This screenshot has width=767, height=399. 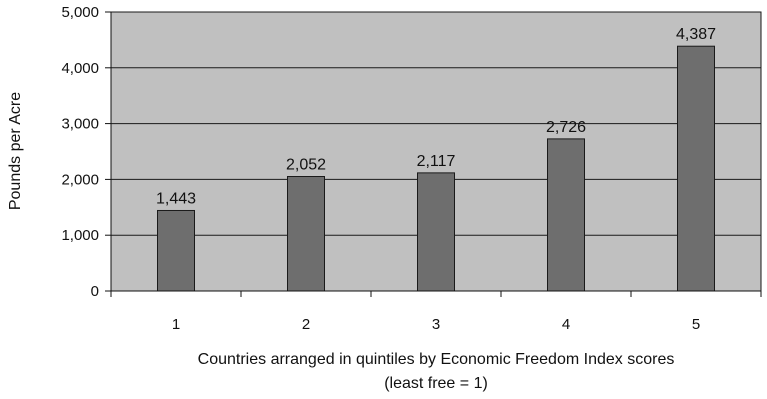 What do you see at coordinates (95, 291) in the screenshot?
I see `y-tick-label: 0` at bounding box center [95, 291].